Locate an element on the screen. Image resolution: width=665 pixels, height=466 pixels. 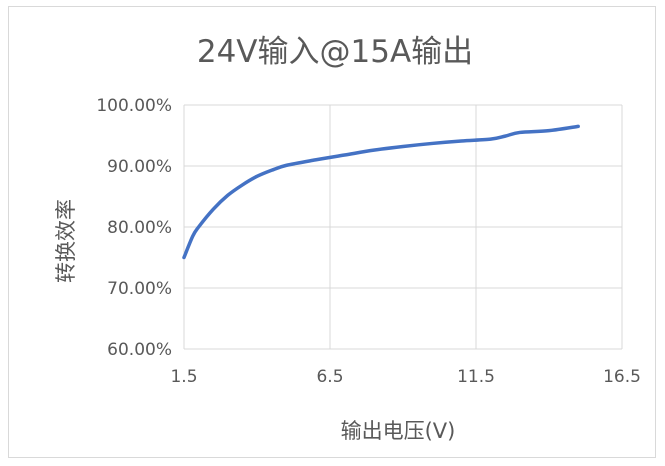
x-tick-label: 6.5 is located at coordinates (329, 377).